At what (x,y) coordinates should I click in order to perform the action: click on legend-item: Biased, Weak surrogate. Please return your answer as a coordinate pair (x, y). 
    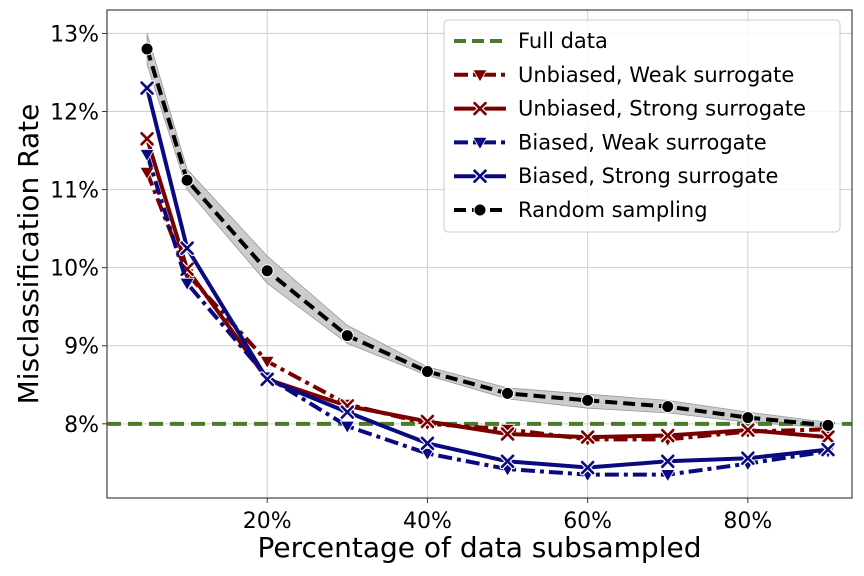
    Looking at the image, I should click on (610, 142).